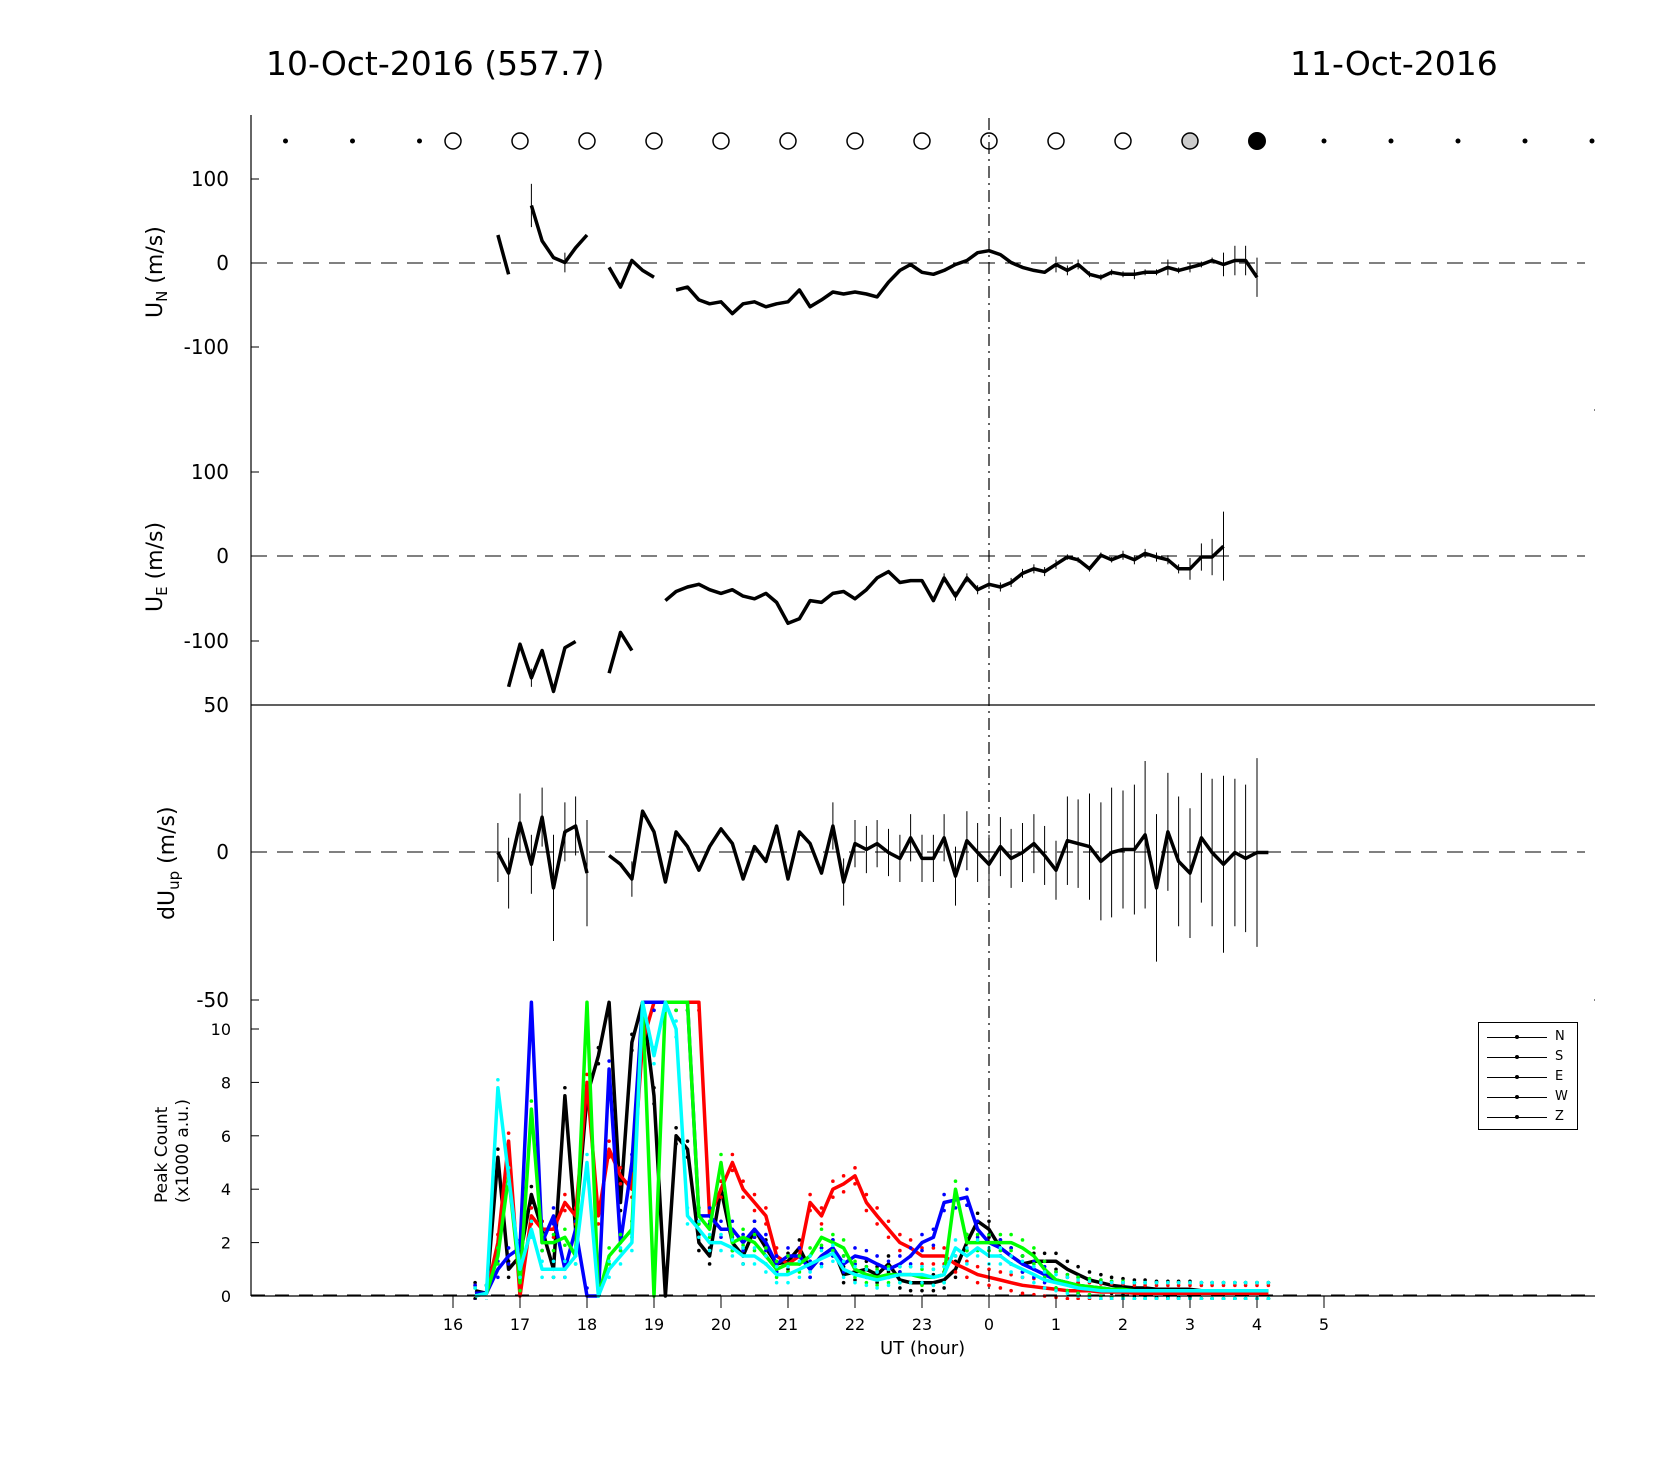 The image size is (1667, 1458). Describe the element at coordinates (226, 1082) in the screenshot. I see `y-tick-label: 8` at that location.